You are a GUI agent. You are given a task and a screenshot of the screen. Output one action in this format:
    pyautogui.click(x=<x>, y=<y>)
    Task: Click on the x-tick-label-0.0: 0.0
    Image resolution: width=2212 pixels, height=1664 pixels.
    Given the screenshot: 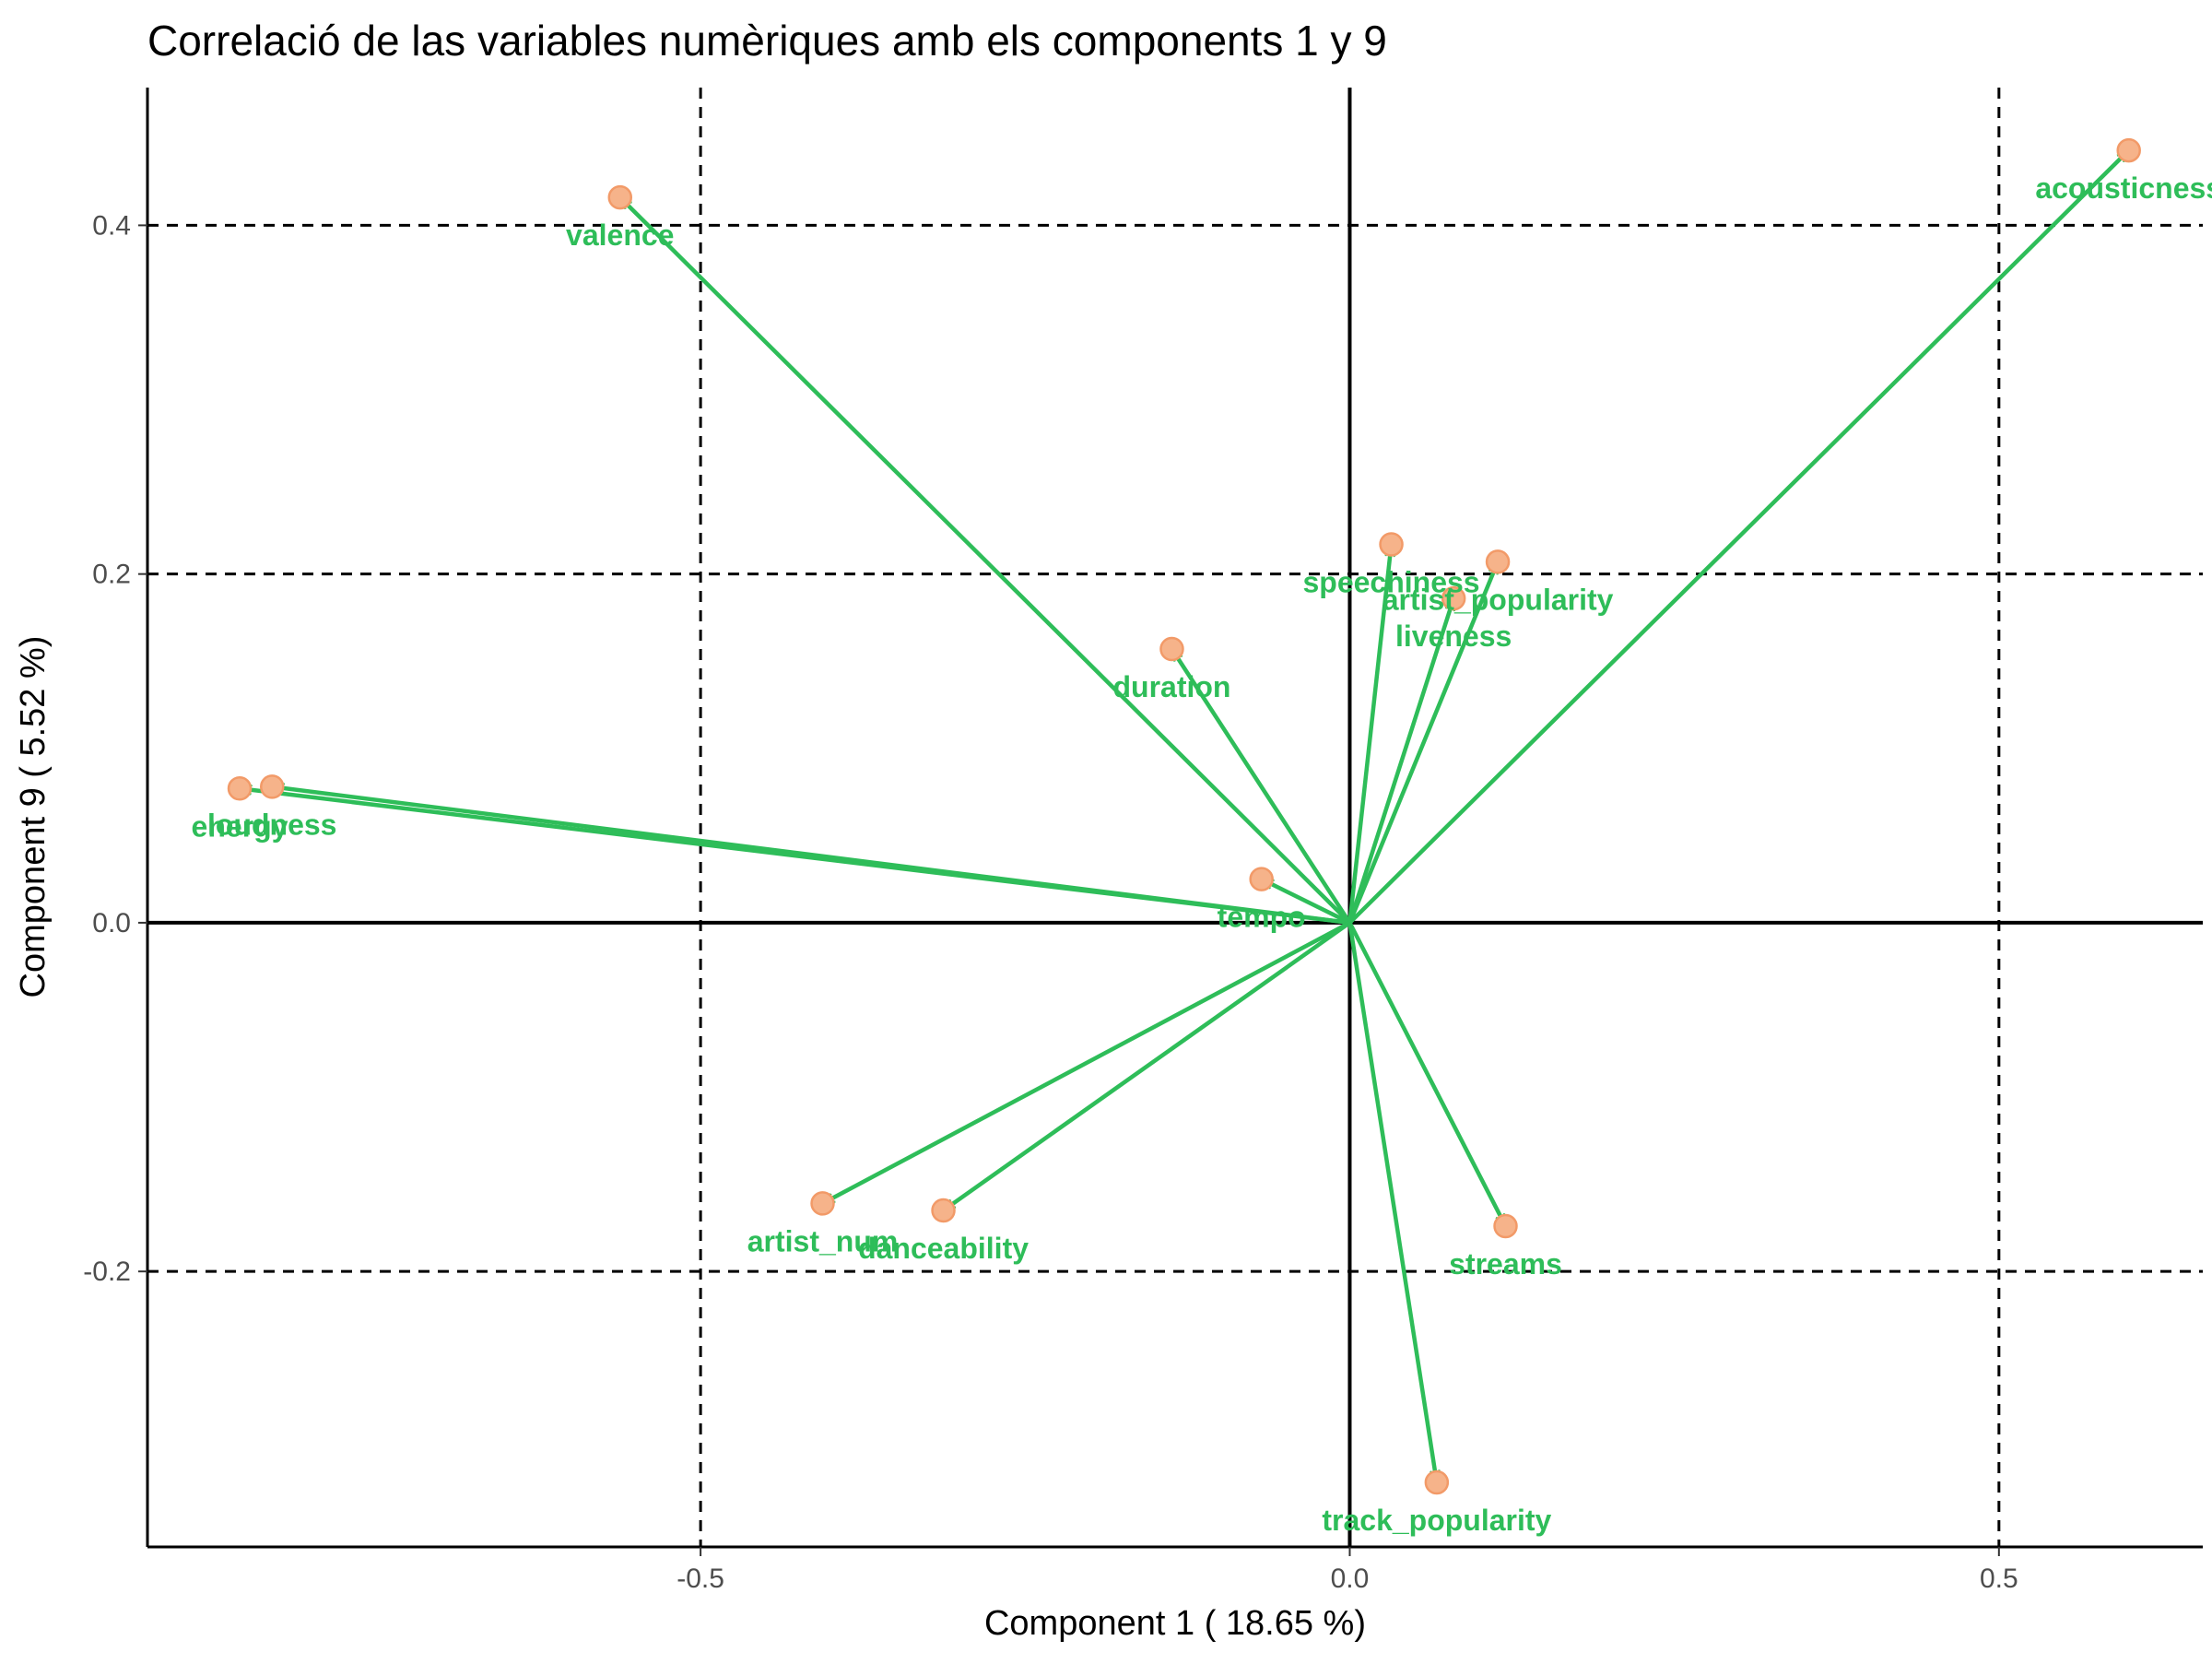 What is the action you would take?
    pyautogui.click(x=1350, y=1579)
    